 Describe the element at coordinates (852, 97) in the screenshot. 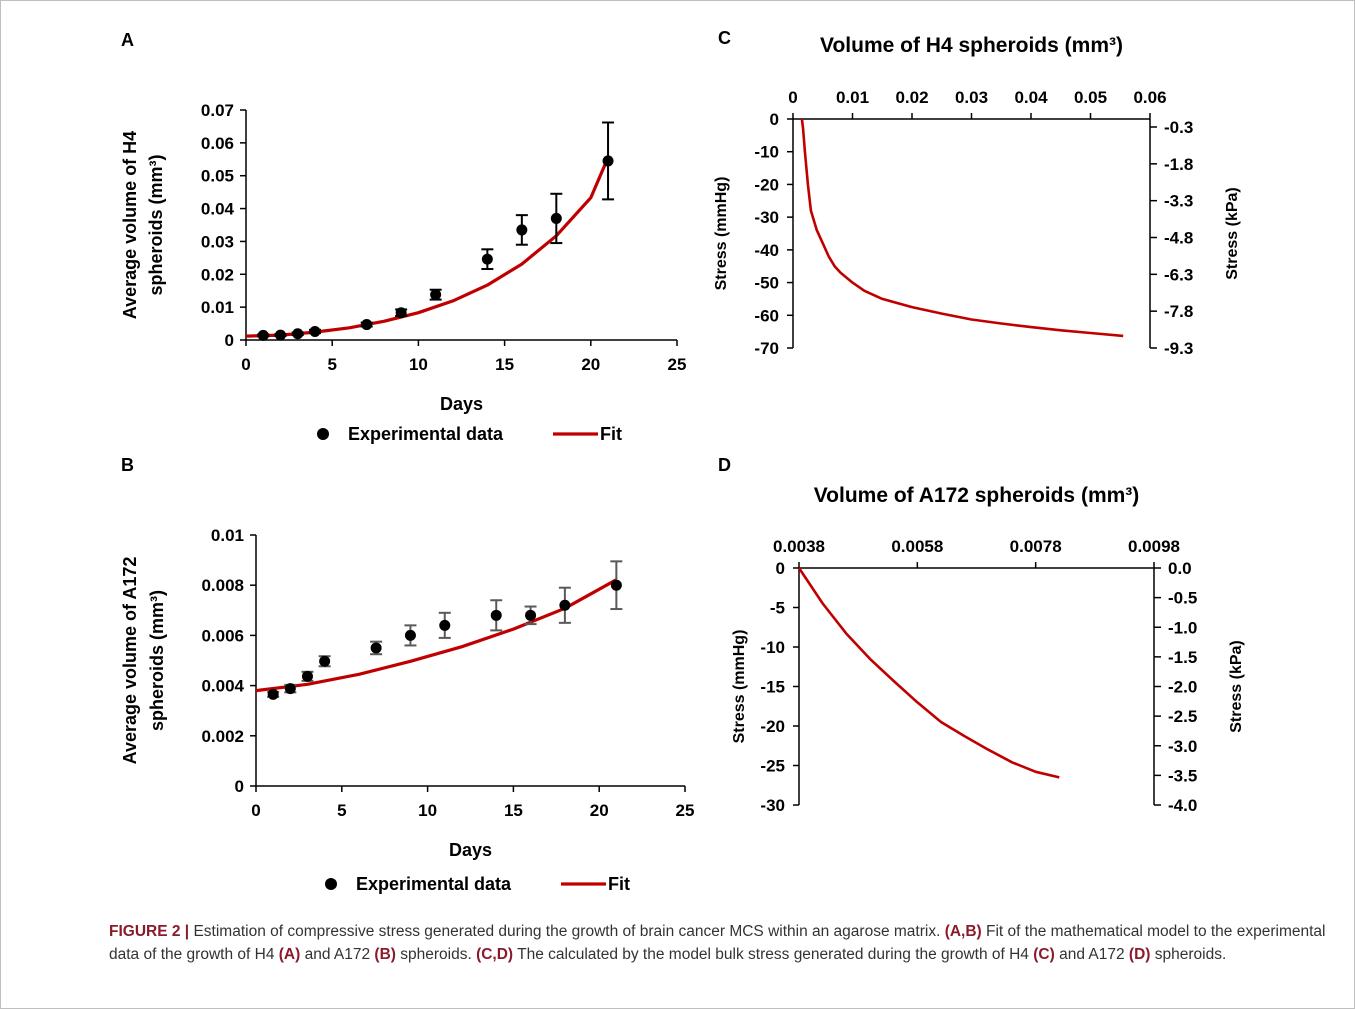

I see `x-tick-label: 0.01` at that location.